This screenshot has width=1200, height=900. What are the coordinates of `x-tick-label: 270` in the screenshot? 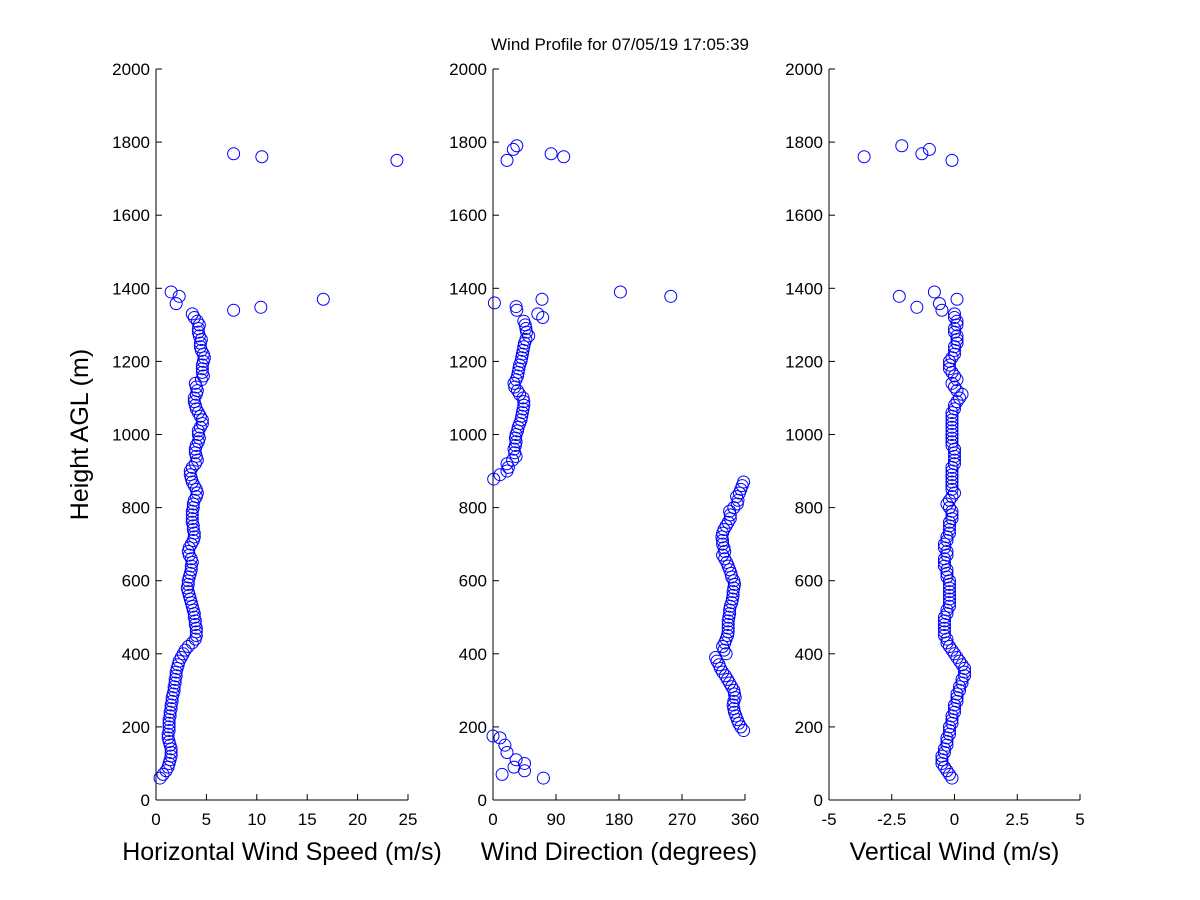 It's located at (682, 819).